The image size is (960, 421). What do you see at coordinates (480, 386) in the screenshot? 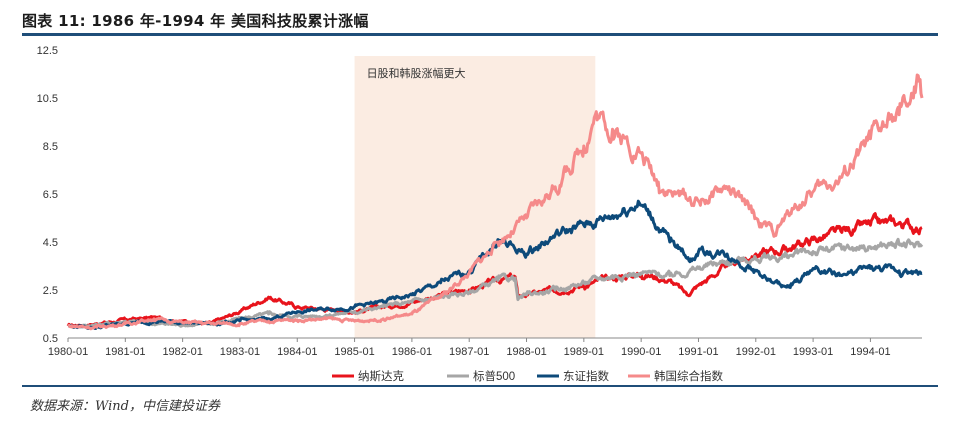
I see `bottom-divider` at bounding box center [480, 386].